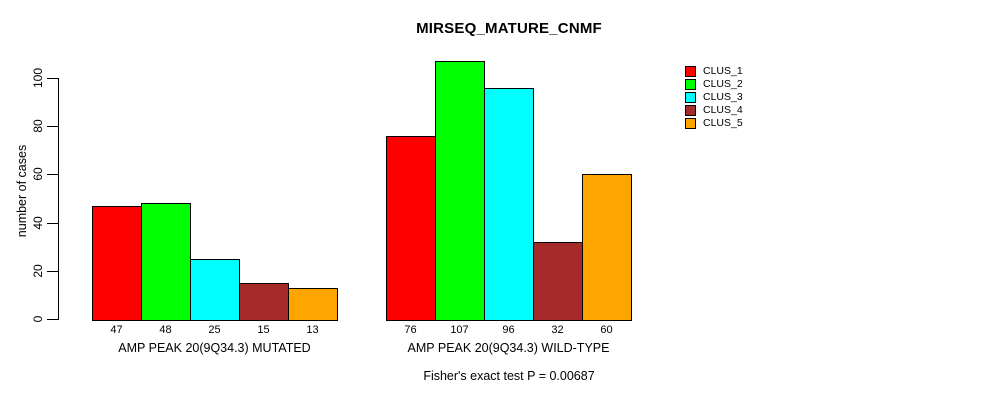 The width and height of the screenshot is (990, 400). I want to click on bar-value-label: 107, so click(459, 330).